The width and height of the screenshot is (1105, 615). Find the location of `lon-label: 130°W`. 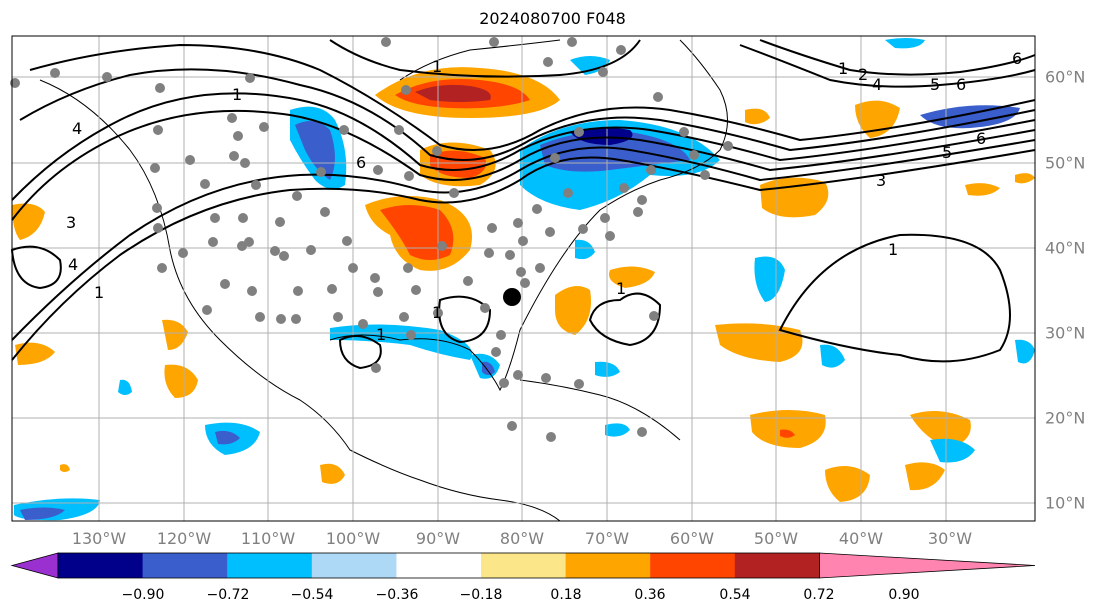

lon-label: 130°W is located at coordinates (99, 538).